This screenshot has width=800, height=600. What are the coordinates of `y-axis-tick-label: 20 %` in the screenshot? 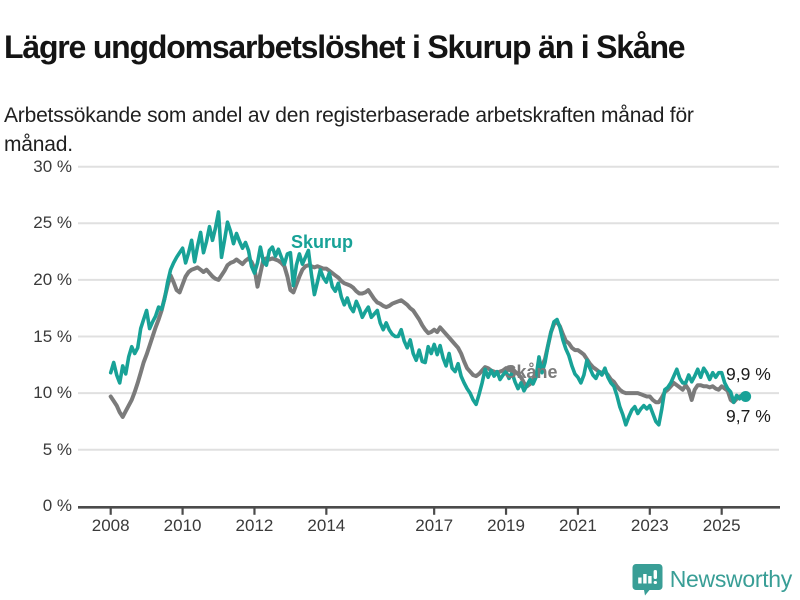 It's located at (52, 279).